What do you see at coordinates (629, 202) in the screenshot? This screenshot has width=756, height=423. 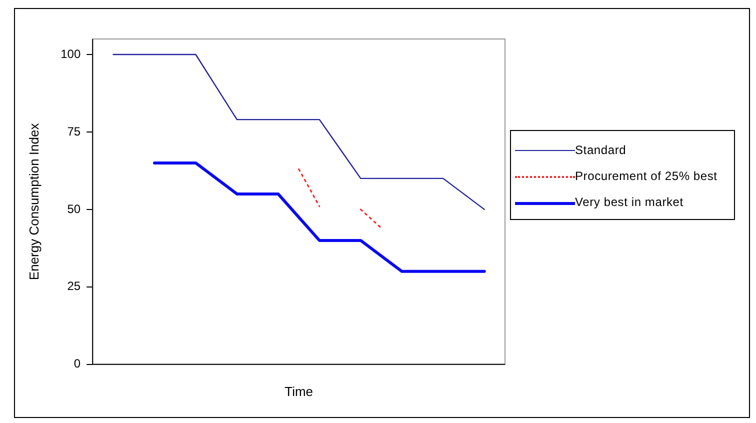 I see `legend-label: Very best in market` at bounding box center [629, 202].